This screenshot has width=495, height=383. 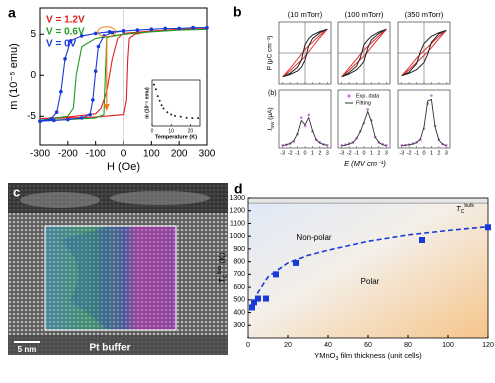 I want to click on x-tick-label: -200, so click(x=68, y=154).